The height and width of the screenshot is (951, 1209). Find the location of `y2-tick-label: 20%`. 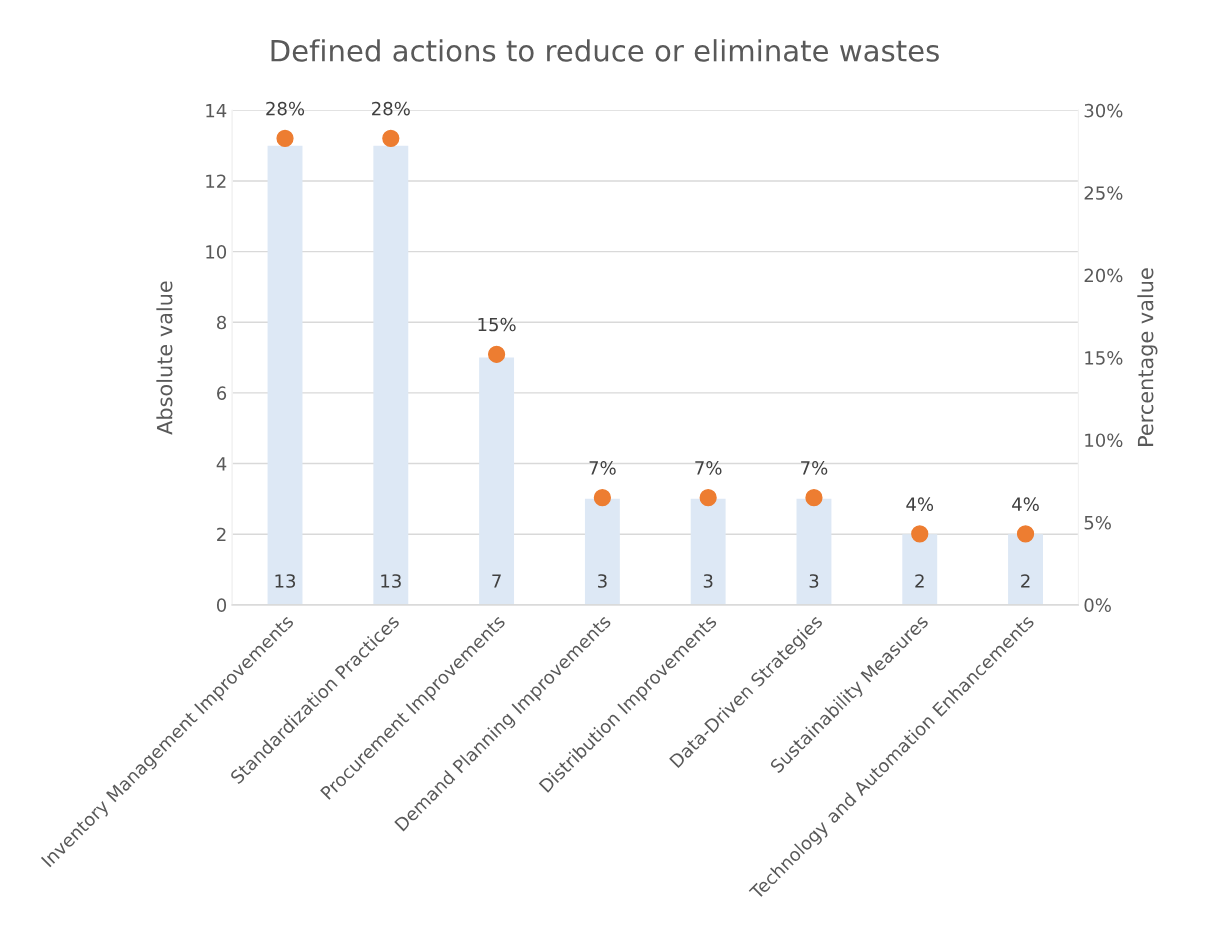

y2-tick-label: 20% is located at coordinates (1103, 275).